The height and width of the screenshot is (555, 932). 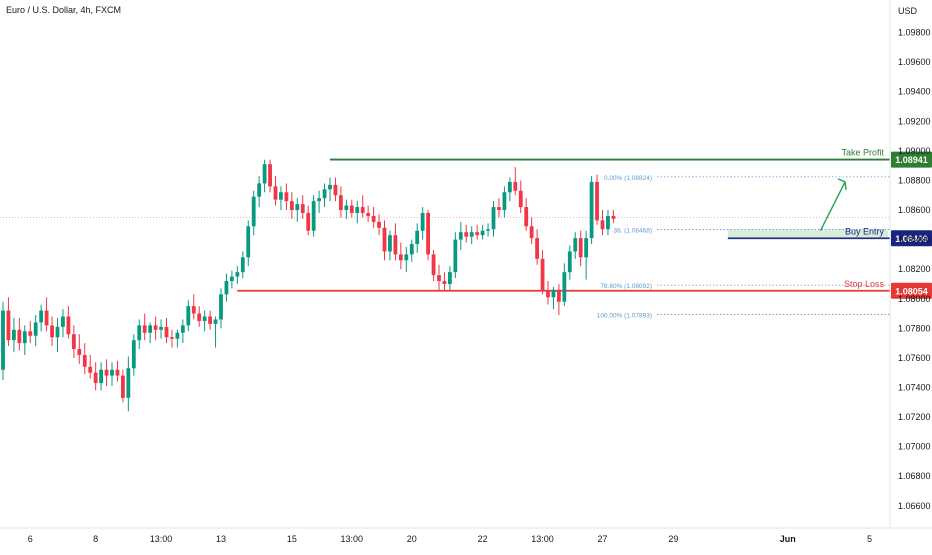 I want to click on price-tick-label: 1.08400, so click(x=914, y=240).